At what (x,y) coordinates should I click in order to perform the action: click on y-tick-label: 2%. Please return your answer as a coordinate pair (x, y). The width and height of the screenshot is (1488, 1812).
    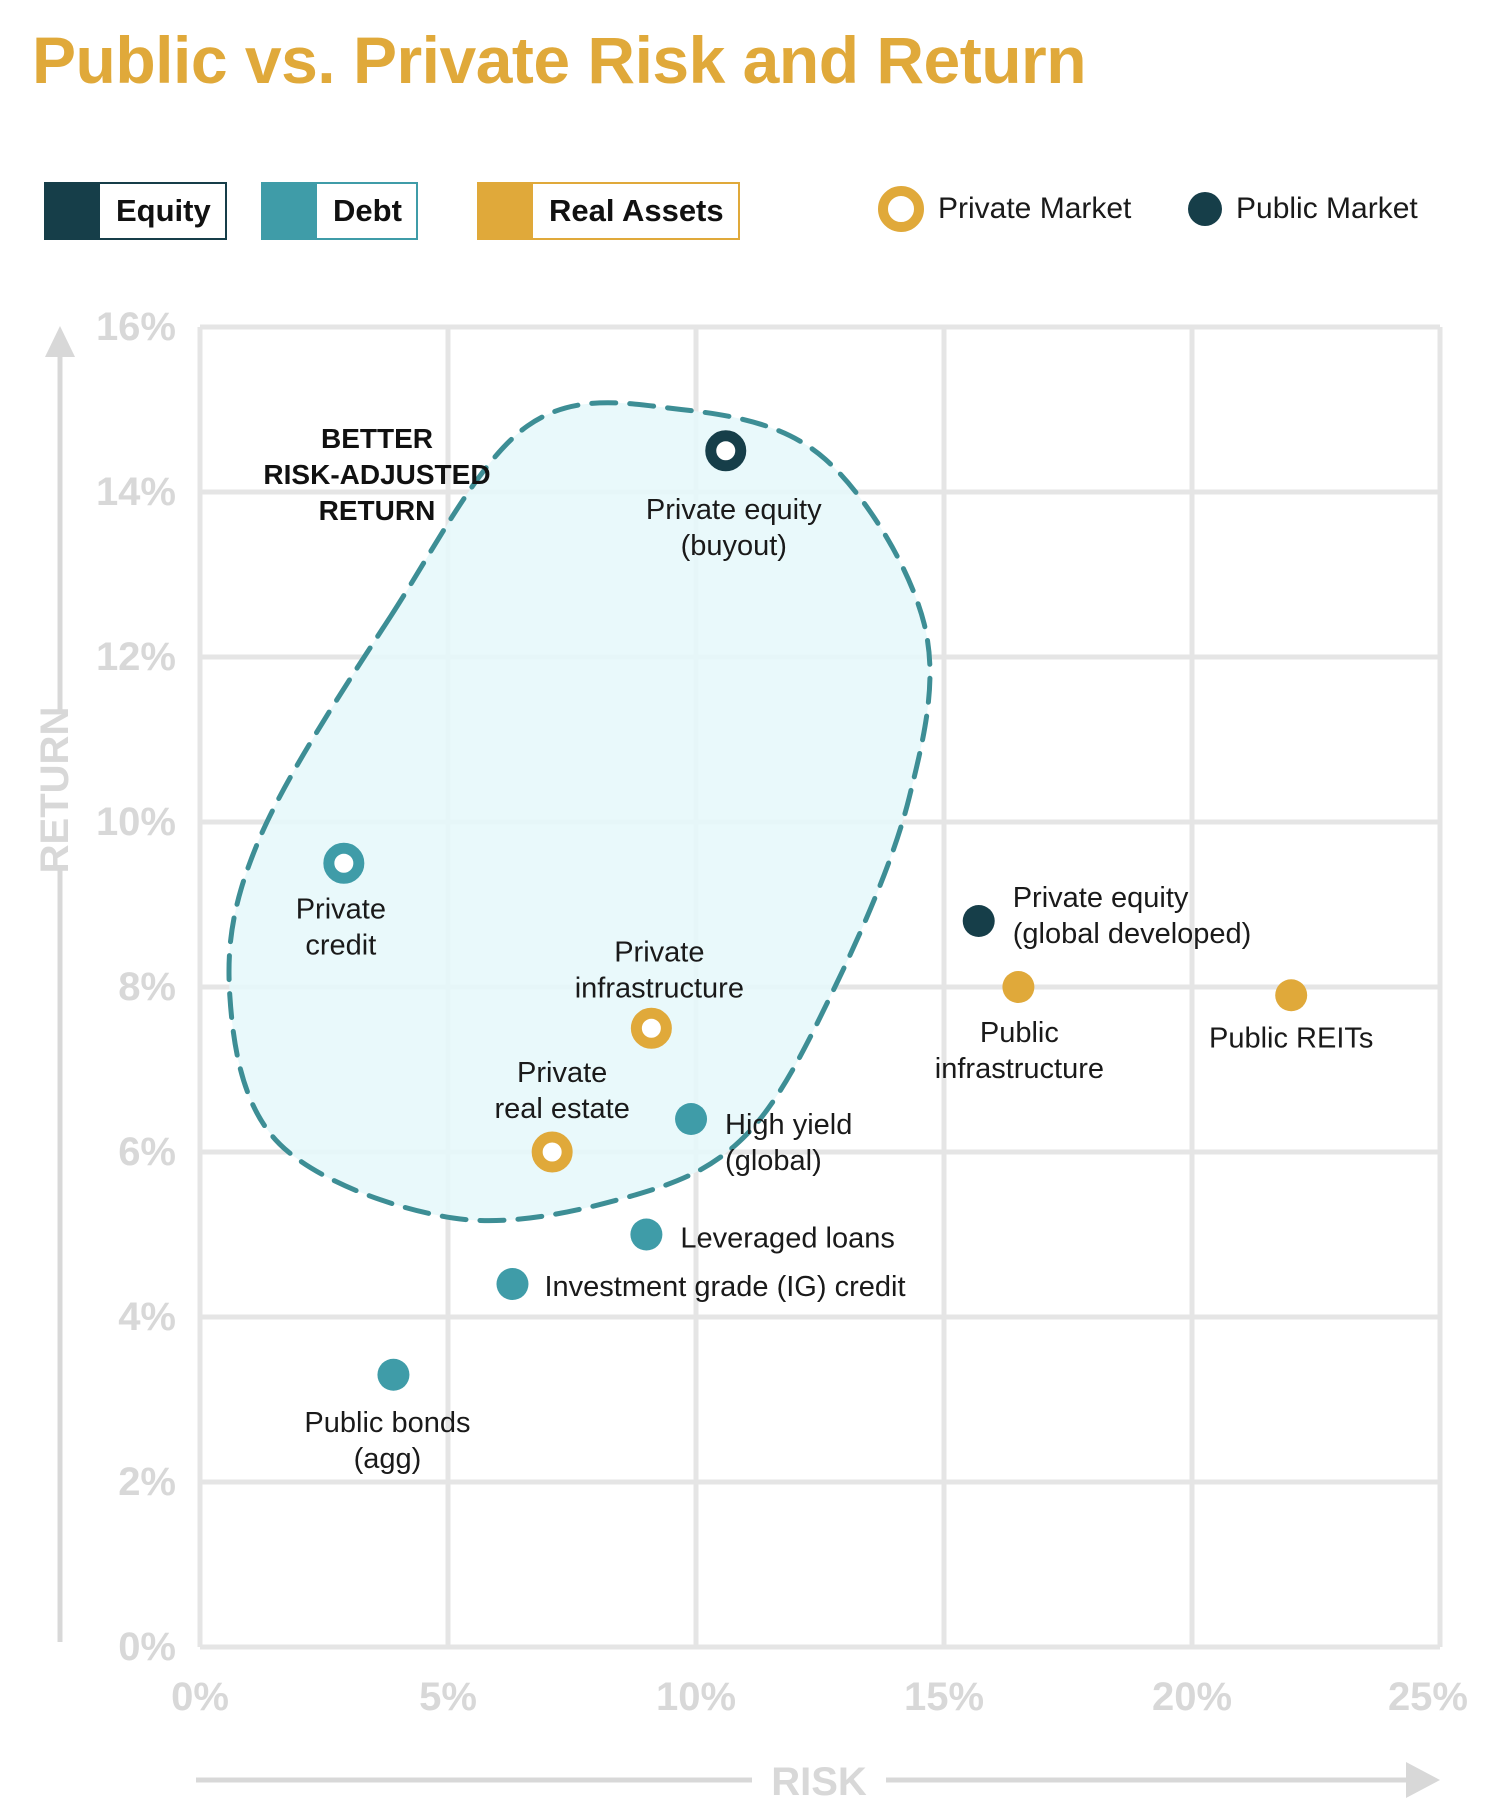
    Looking at the image, I should click on (147, 1482).